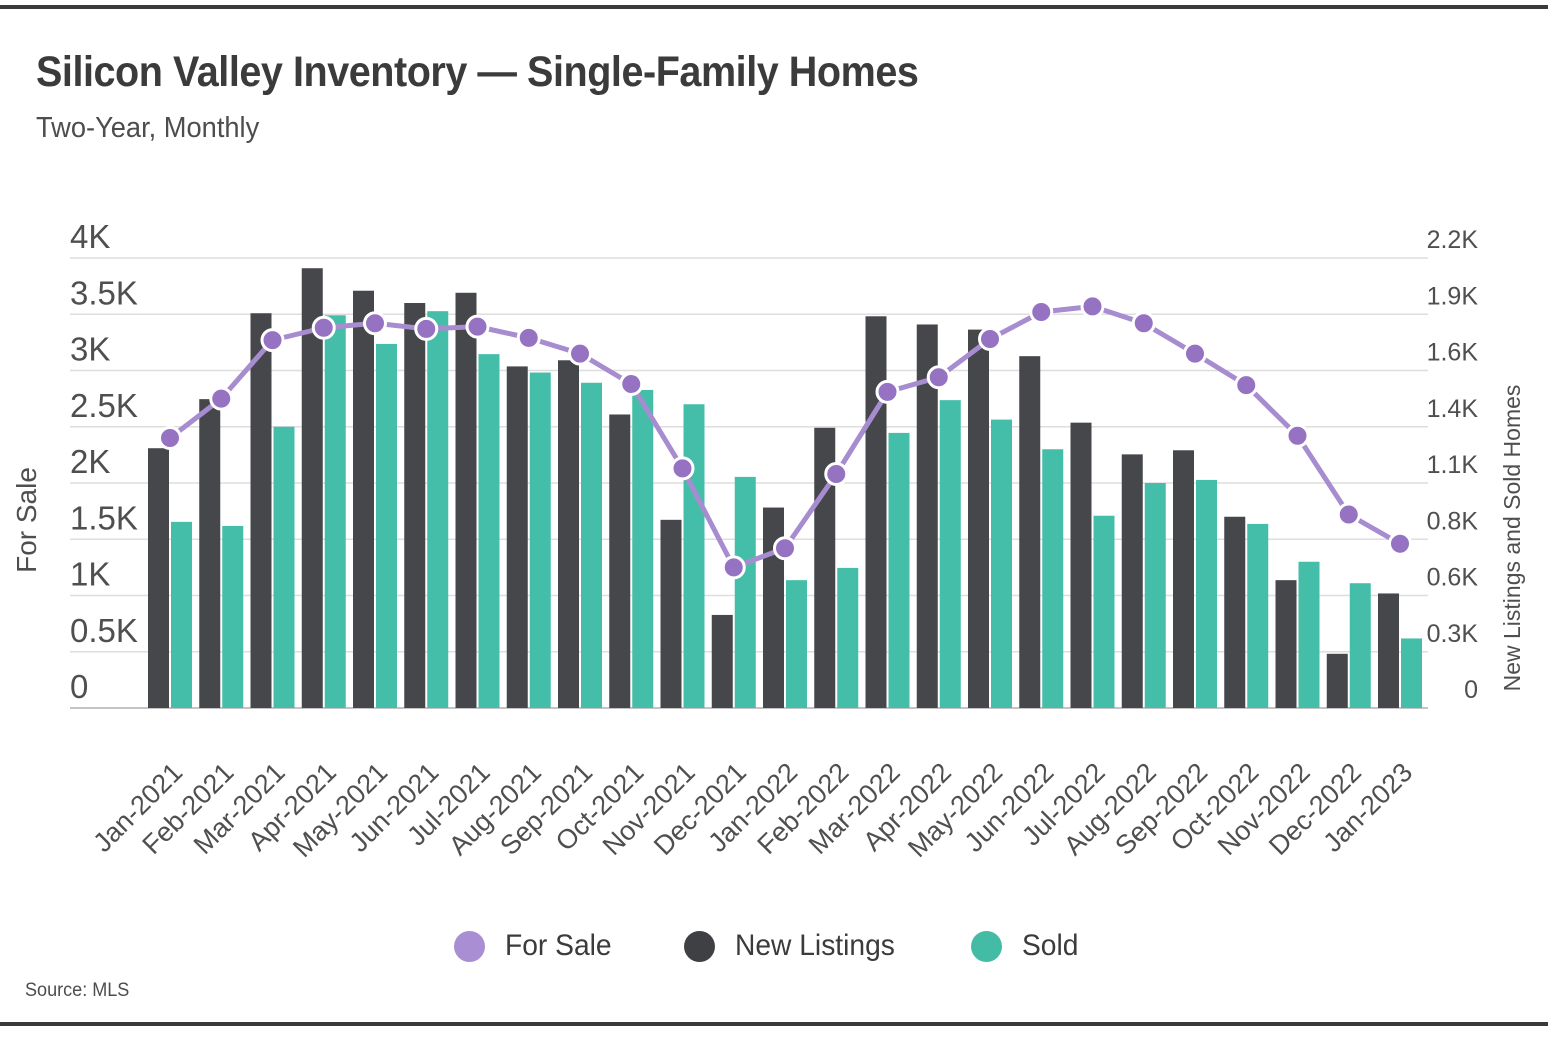  What do you see at coordinates (438, 509) in the screenshot?
I see `bar-sold-Jun-2021` at bounding box center [438, 509].